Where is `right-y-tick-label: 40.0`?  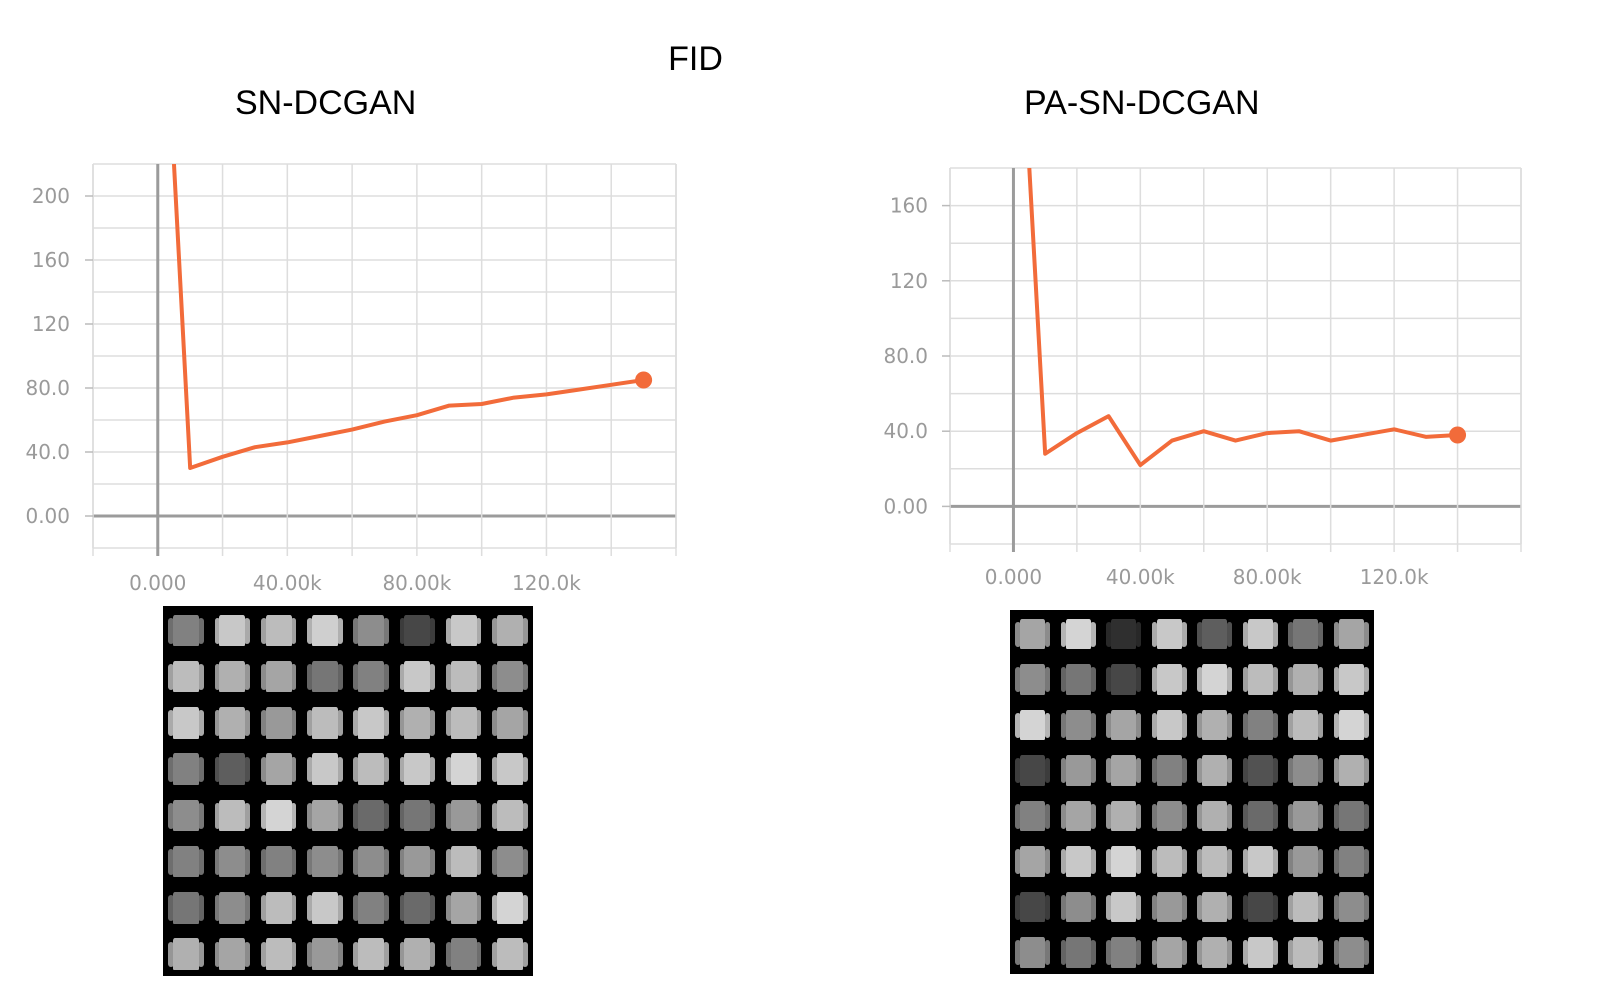
right-y-tick-label: 40.0 is located at coordinates (905, 431).